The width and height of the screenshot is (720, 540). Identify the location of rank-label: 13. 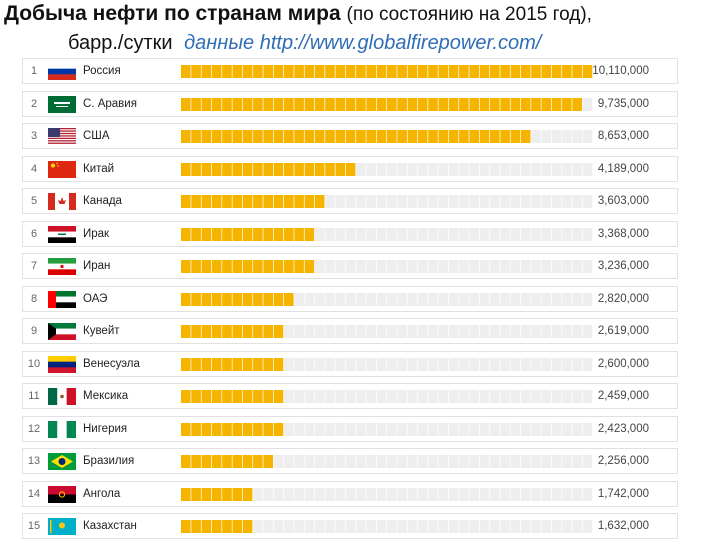
(34, 461).